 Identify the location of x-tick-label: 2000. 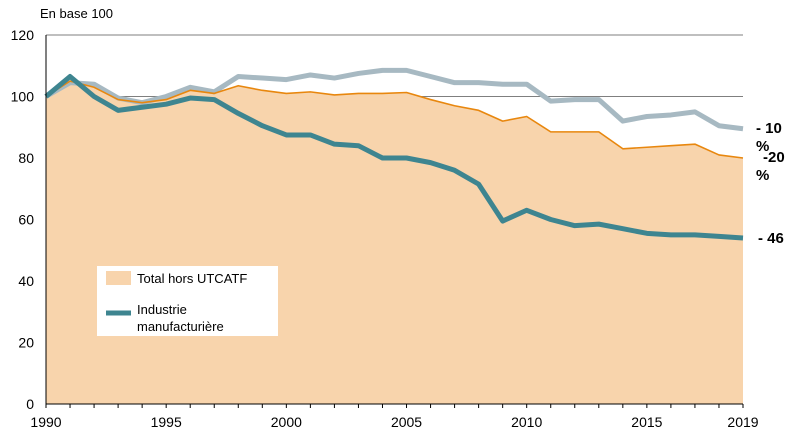
(286, 422).